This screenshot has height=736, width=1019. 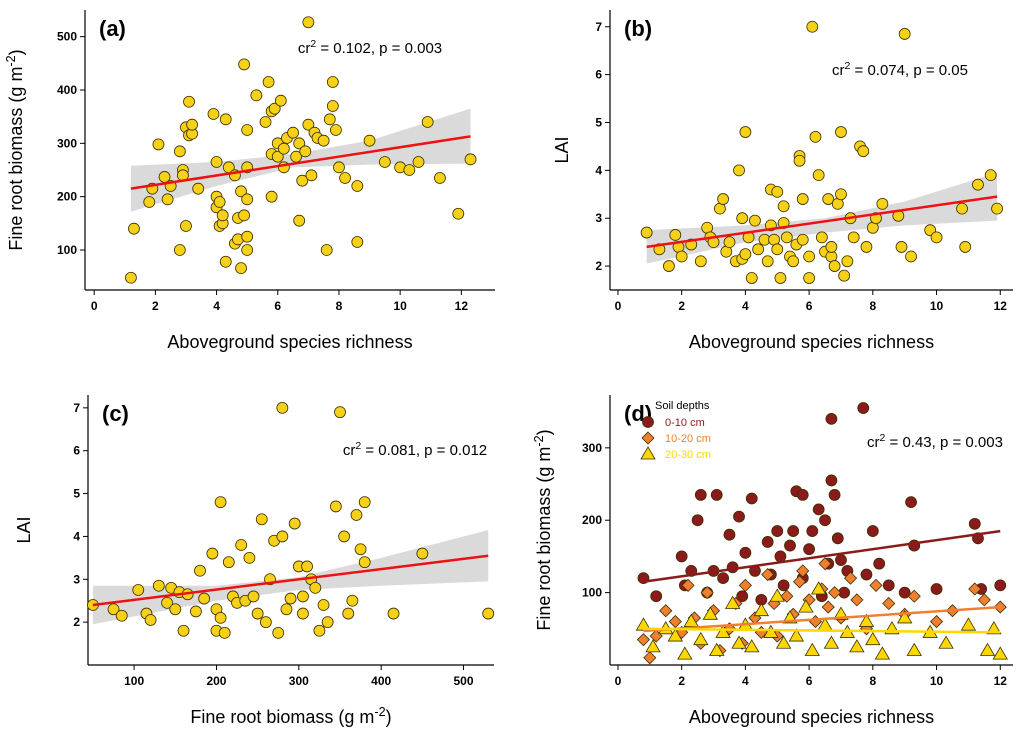 I want to click on y-tick-label: 300, so click(x=67, y=143).